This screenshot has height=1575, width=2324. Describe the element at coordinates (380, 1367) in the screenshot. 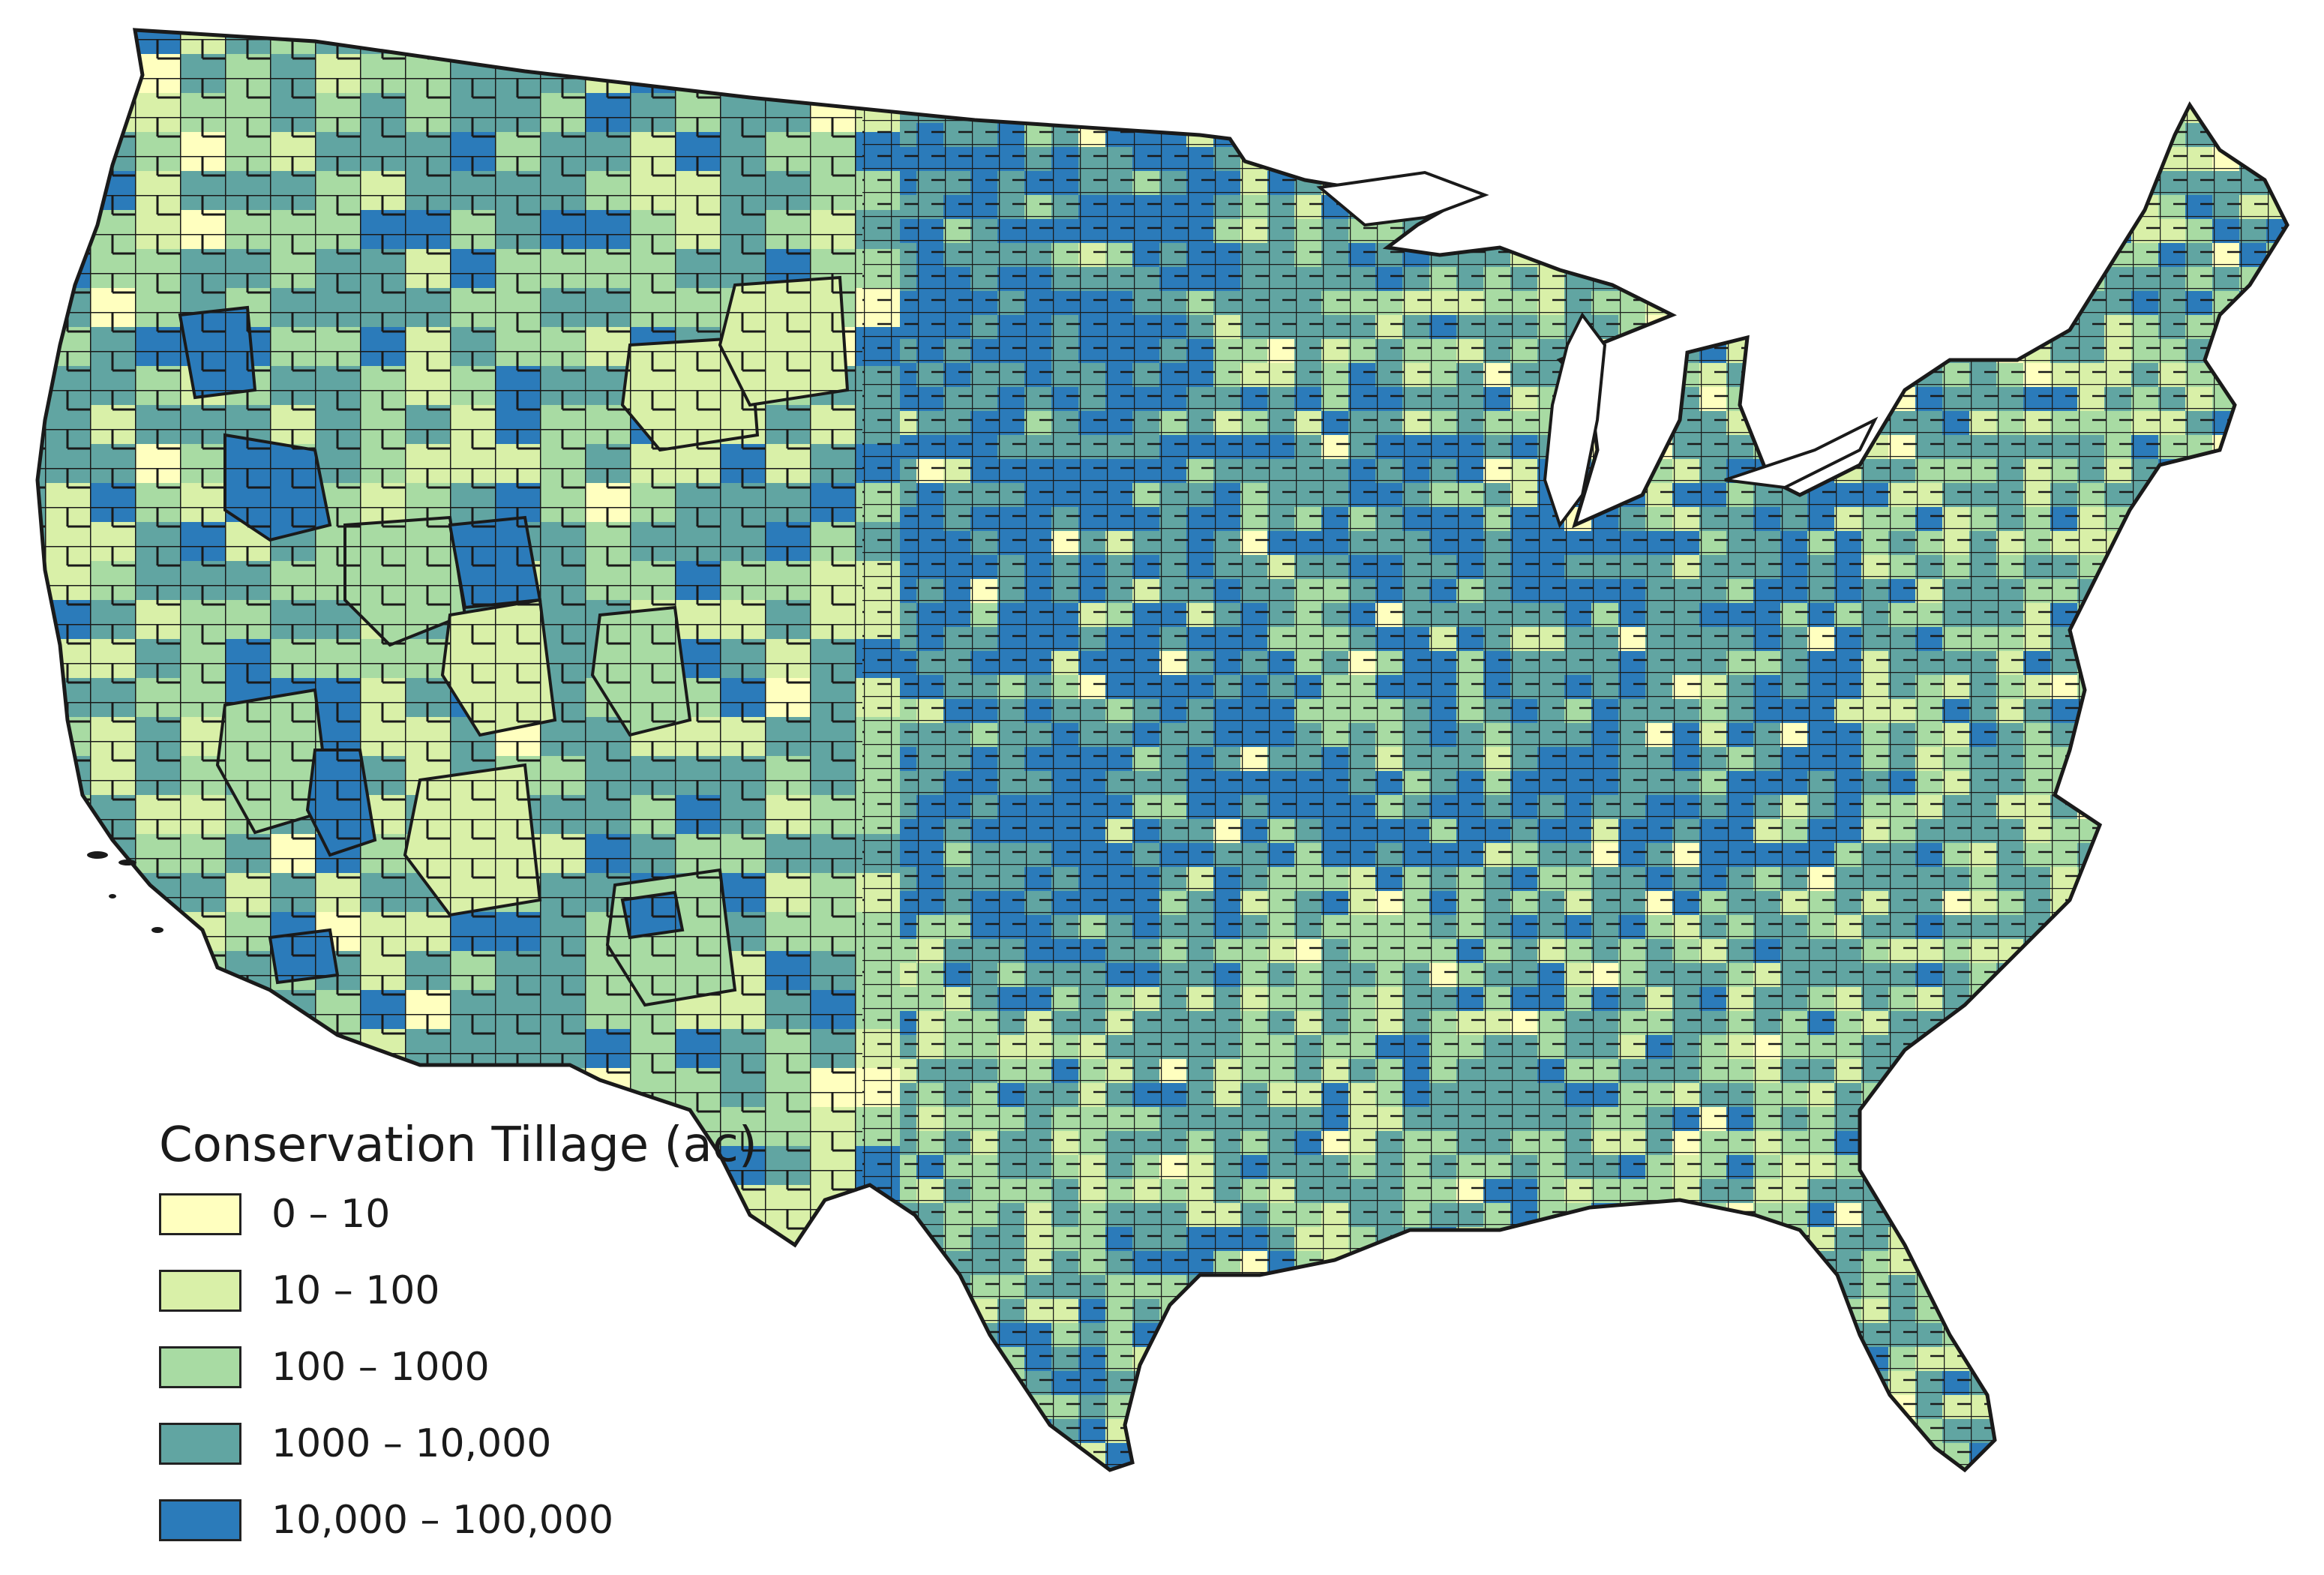

I see `legend-label: 100 – 1000` at that location.